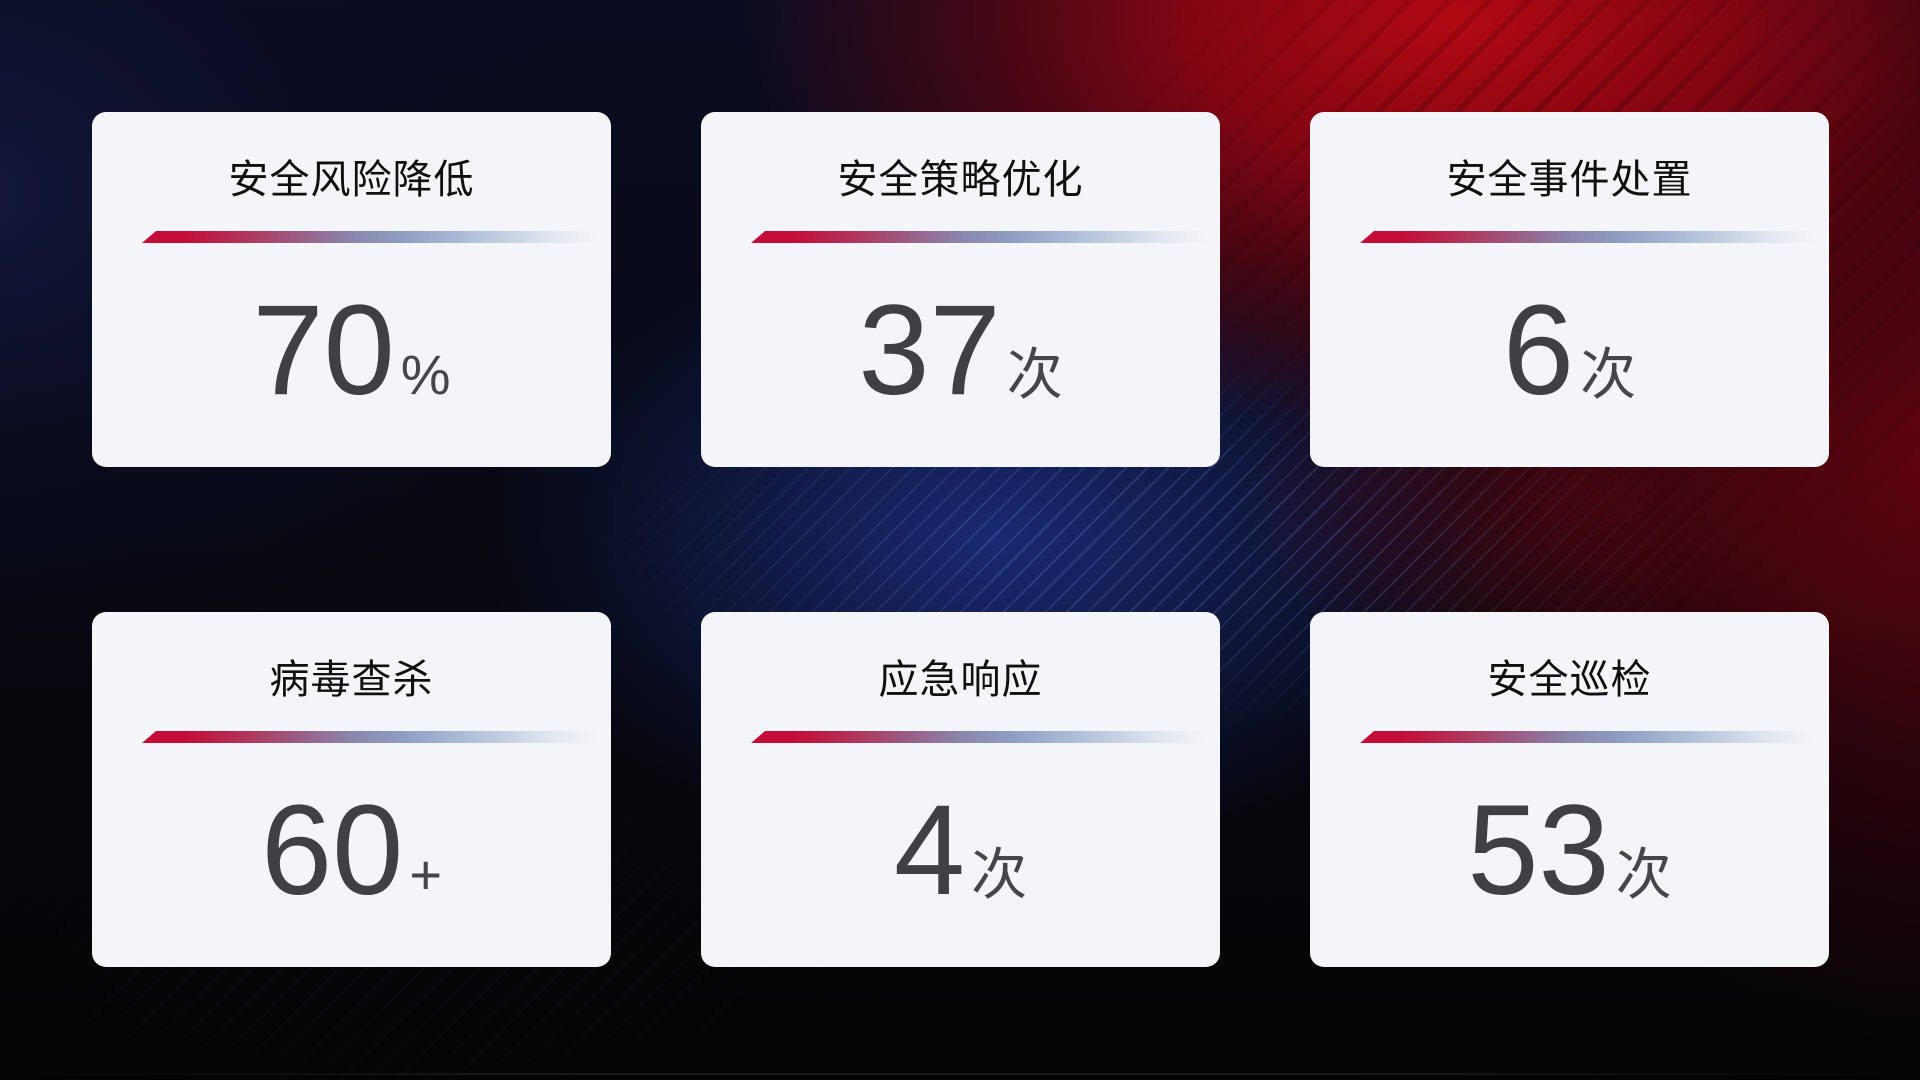  I want to click on card-value: 60 +, so click(351, 870).